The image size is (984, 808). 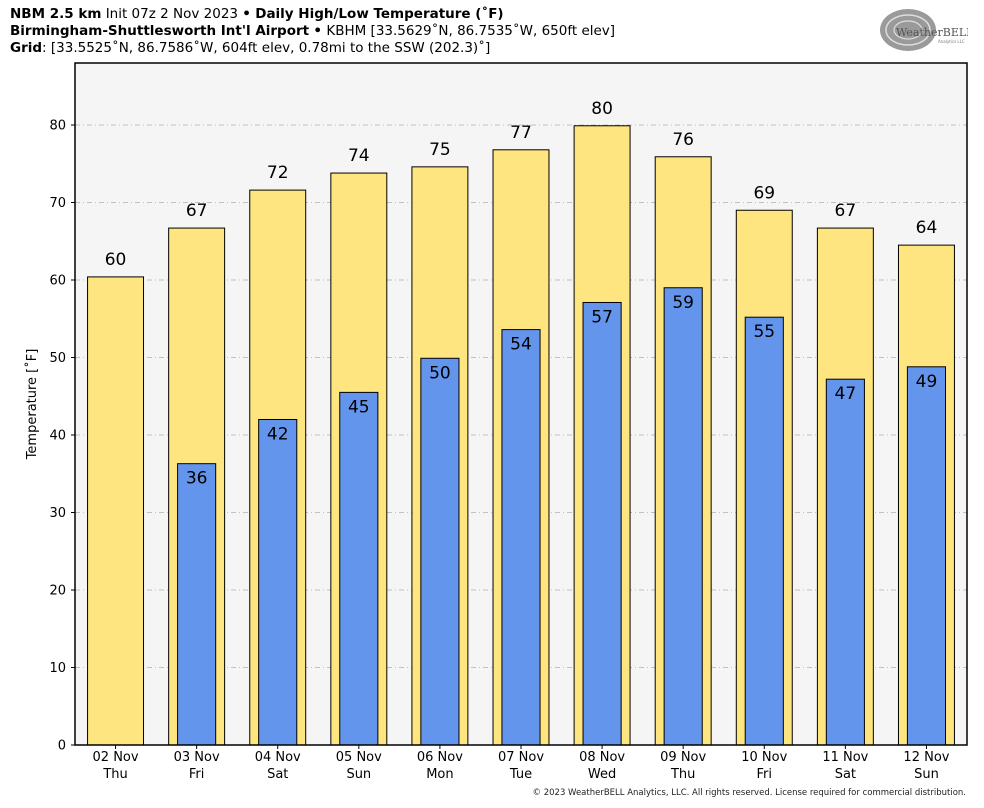 I want to click on x-tick-date: 08 Nov, so click(x=602, y=757).